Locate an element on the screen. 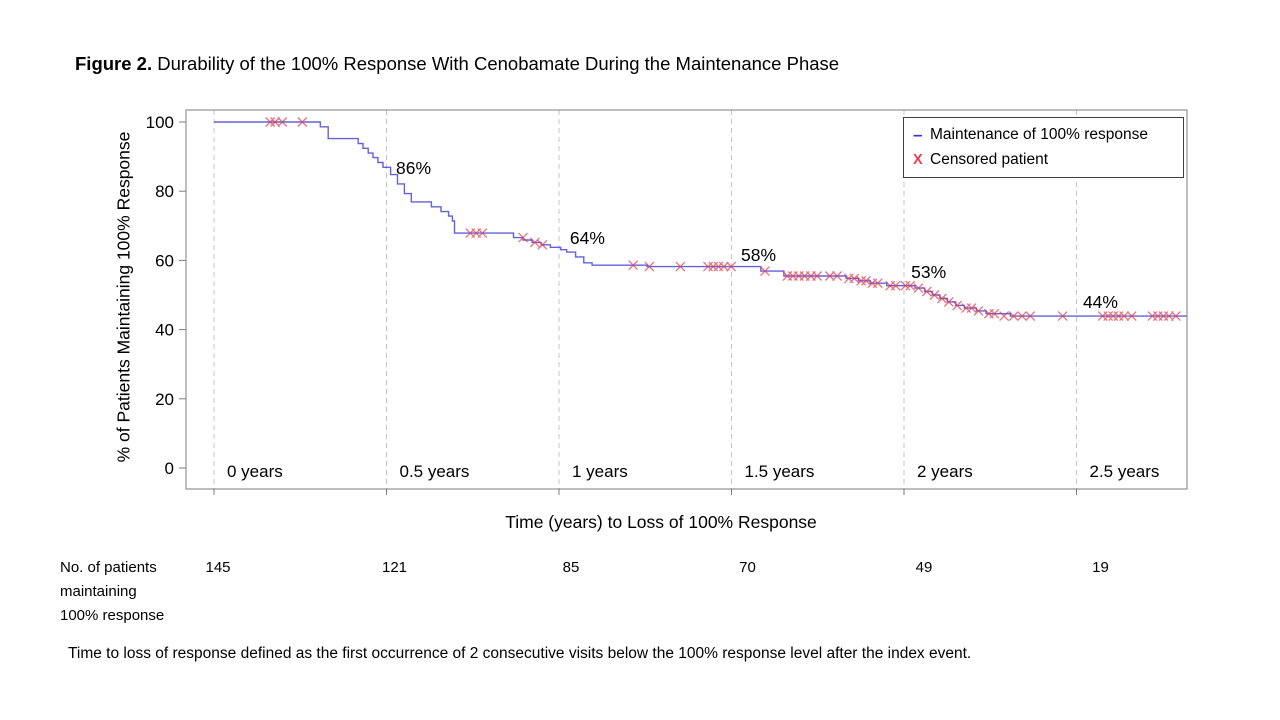 This screenshot has width=1280, height=720. y-tick-label: 100 is located at coordinates (160, 122).